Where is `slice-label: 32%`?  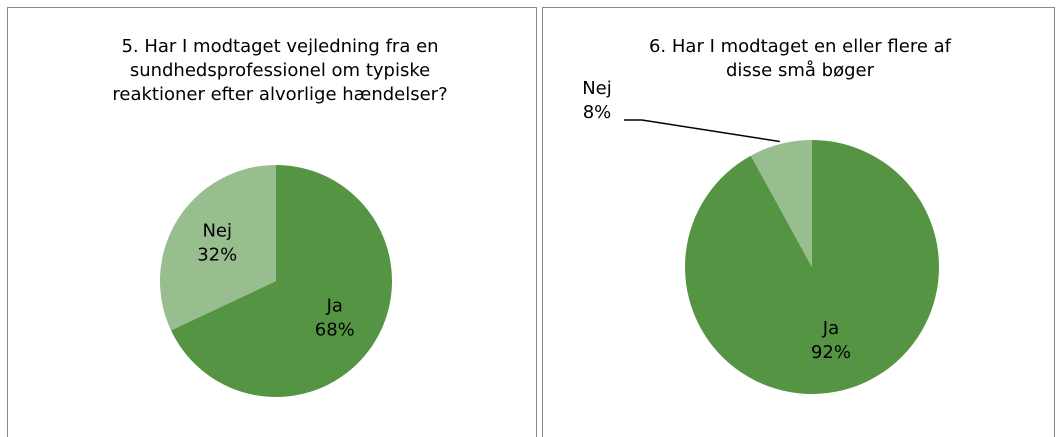 slice-label: 32% is located at coordinates (217, 255).